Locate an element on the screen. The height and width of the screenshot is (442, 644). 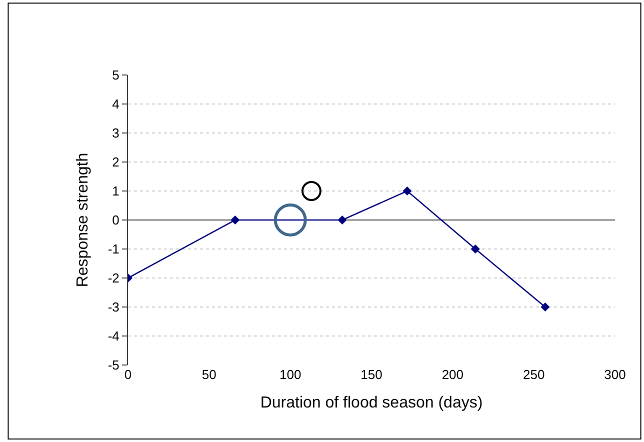
y-tick-label: -5 is located at coordinates (114, 365).